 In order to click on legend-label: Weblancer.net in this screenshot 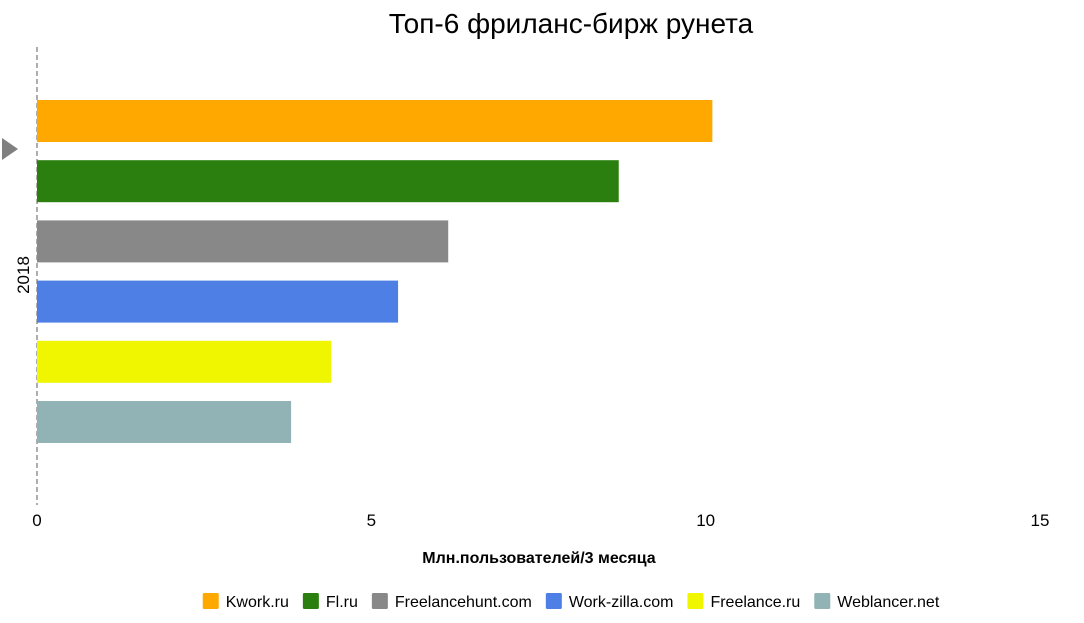, I will do `click(888, 602)`.